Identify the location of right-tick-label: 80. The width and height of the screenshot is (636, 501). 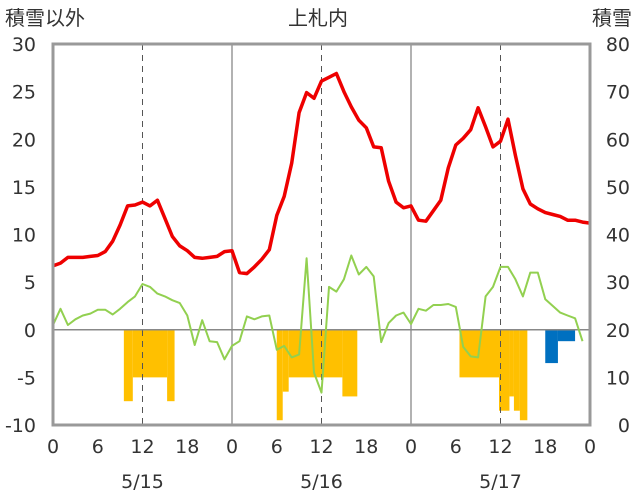
(618, 45).